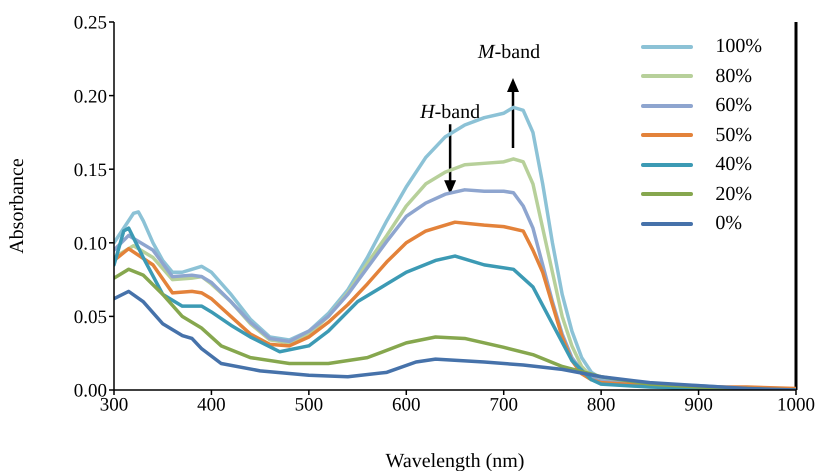  I want to click on x-tick-label: 500, so click(309, 405).